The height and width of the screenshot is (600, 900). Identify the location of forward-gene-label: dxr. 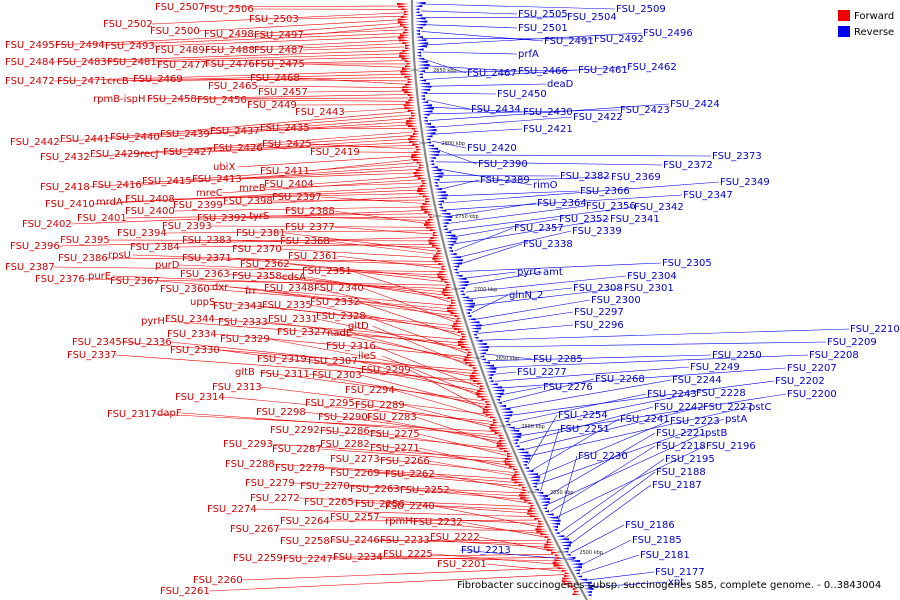
(220, 287).